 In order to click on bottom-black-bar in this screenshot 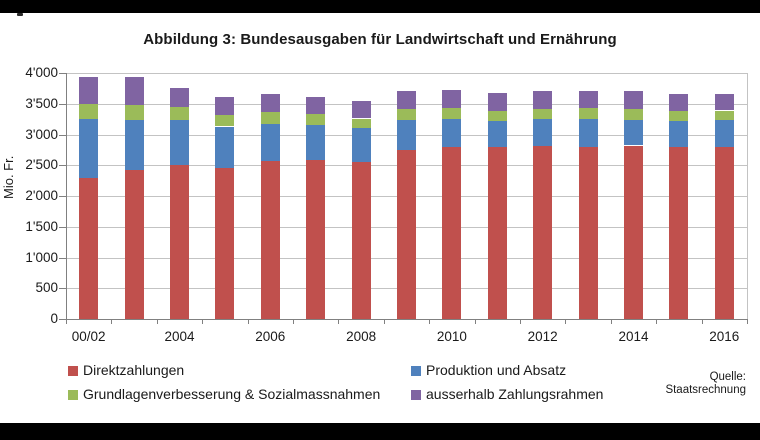, I will do `click(380, 431)`.